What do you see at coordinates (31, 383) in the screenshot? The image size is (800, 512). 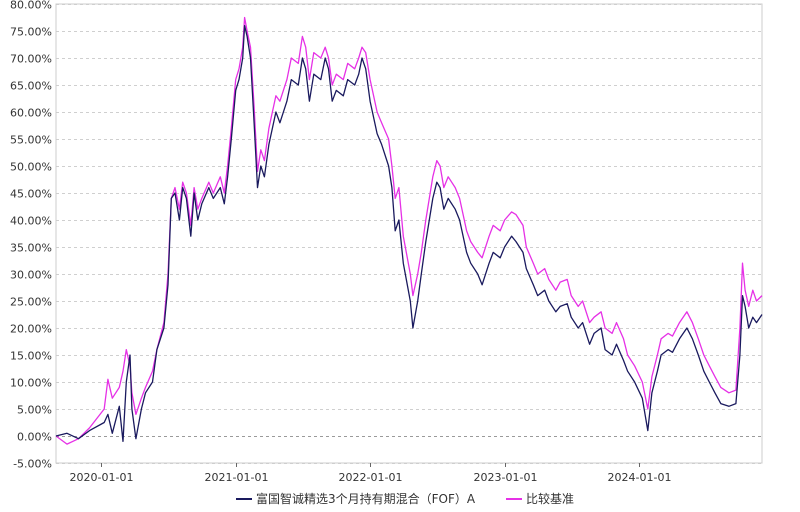 I see `y-tick-label: 10.00%` at bounding box center [31, 383].